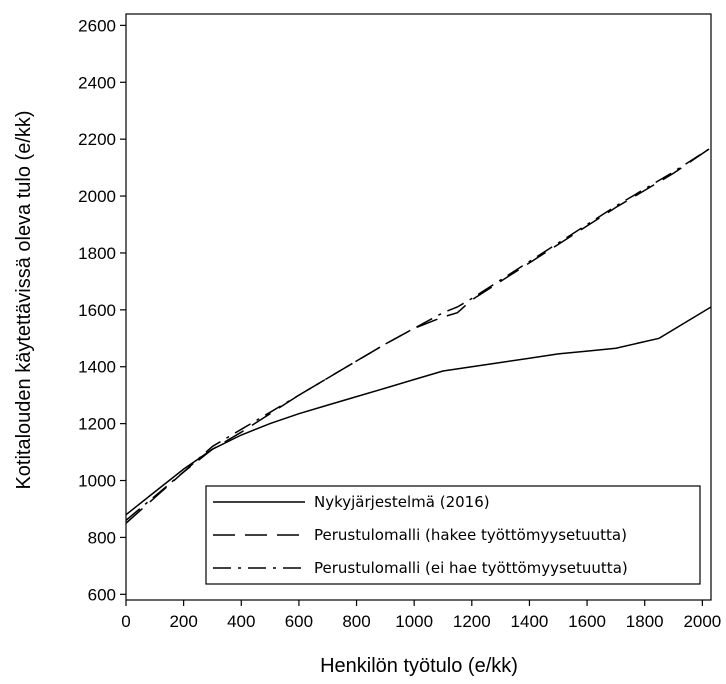 Image resolution: width=726 pixels, height=684 pixels. What do you see at coordinates (97, 253) in the screenshot?
I see `y-tick-label: 1800` at bounding box center [97, 253].